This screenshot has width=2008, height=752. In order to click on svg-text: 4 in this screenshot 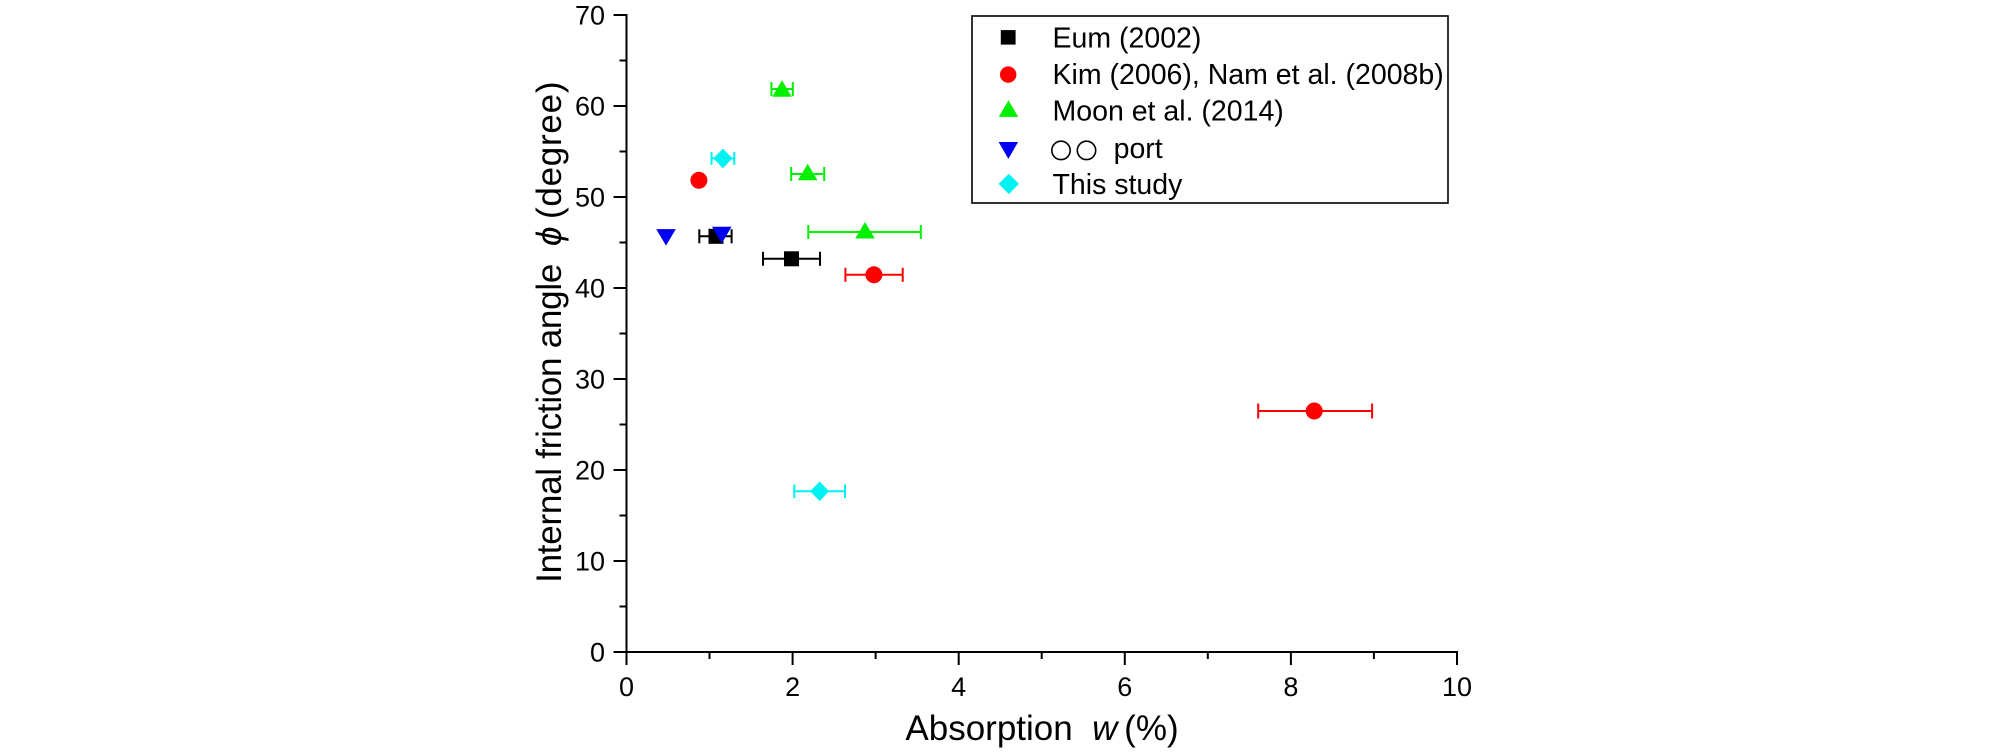, I will do `click(958, 687)`.